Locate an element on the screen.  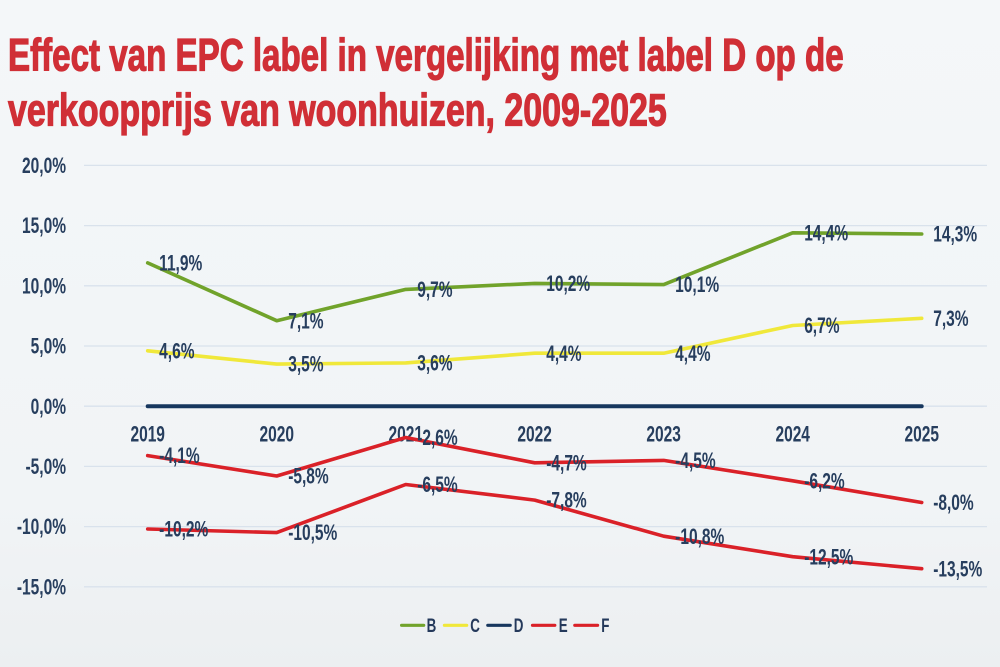
svg-text: C is located at coordinates (475, 626).